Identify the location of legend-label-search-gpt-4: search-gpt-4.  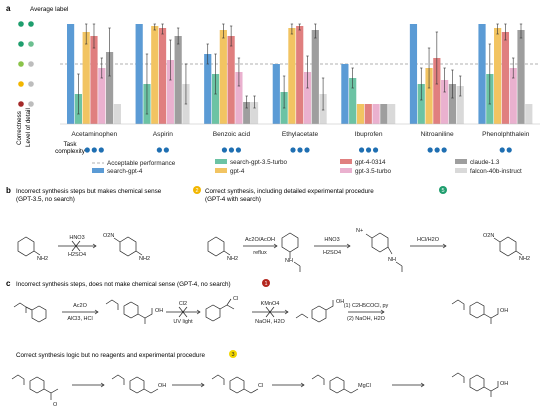
(125, 171).